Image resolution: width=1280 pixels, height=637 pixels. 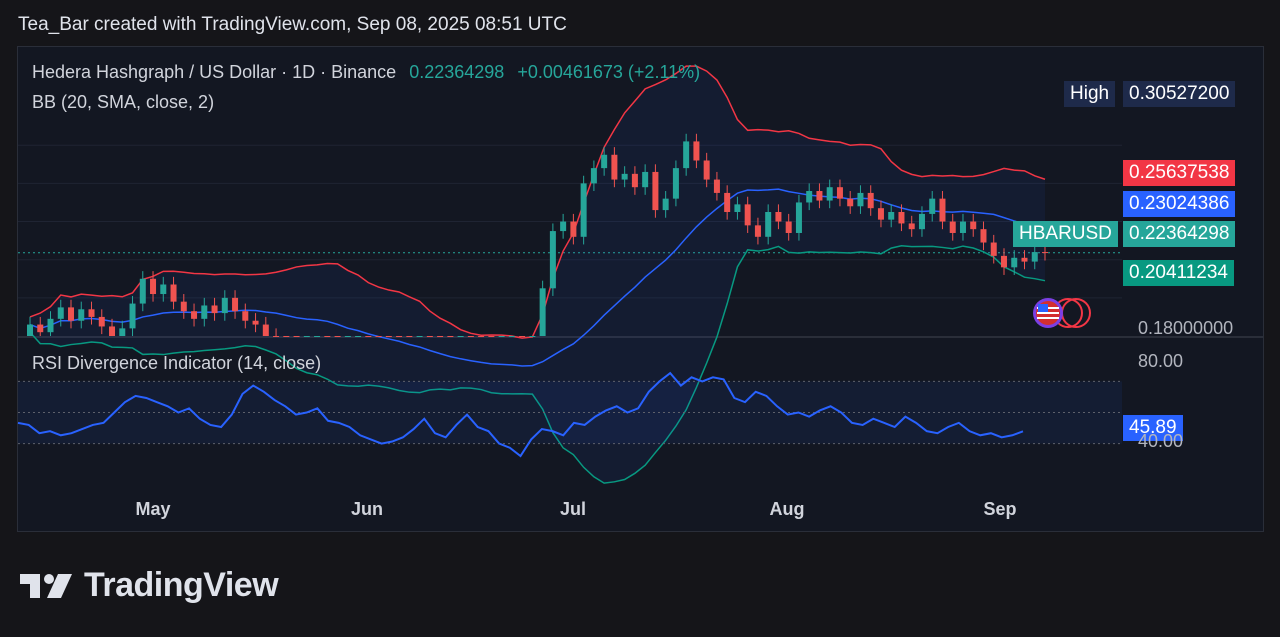 I want to click on month-may: May, so click(x=153, y=509).